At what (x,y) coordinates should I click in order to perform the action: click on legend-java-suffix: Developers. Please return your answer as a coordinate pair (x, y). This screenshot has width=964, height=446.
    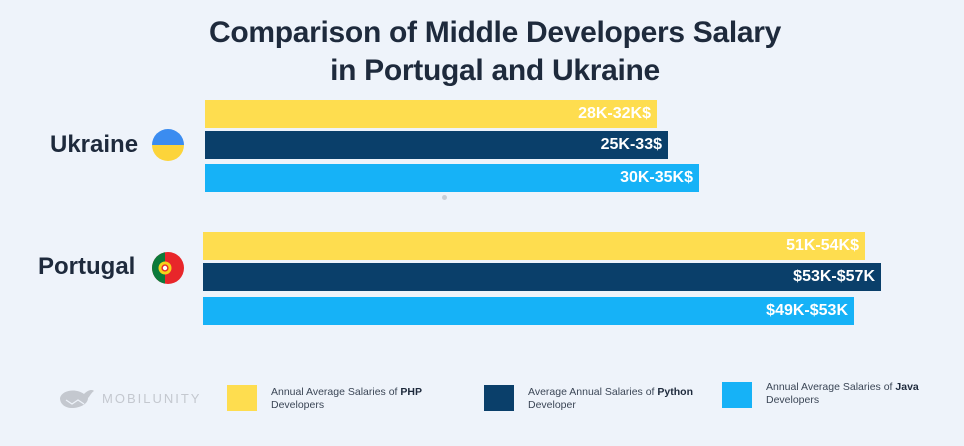
    Looking at the image, I should click on (793, 400).